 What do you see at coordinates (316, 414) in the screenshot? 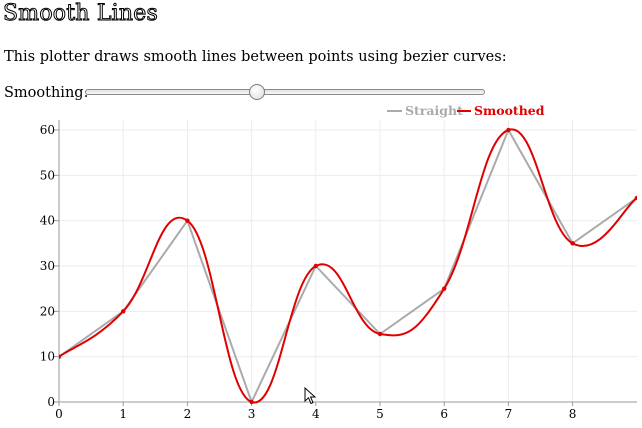
I see `x-tick-label: 4` at bounding box center [316, 414].